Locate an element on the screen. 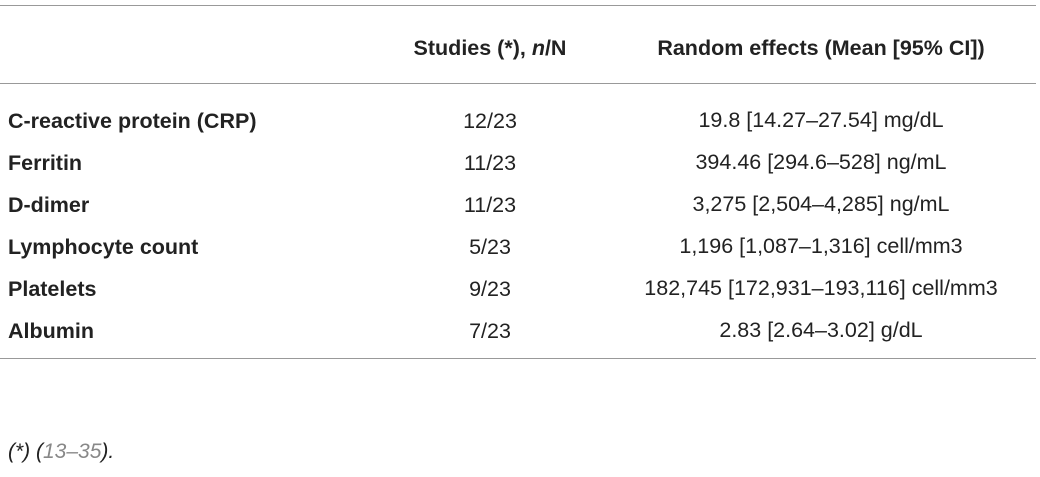 This screenshot has height=477, width=1040. header-text: /N is located at coordinates (555, 48).